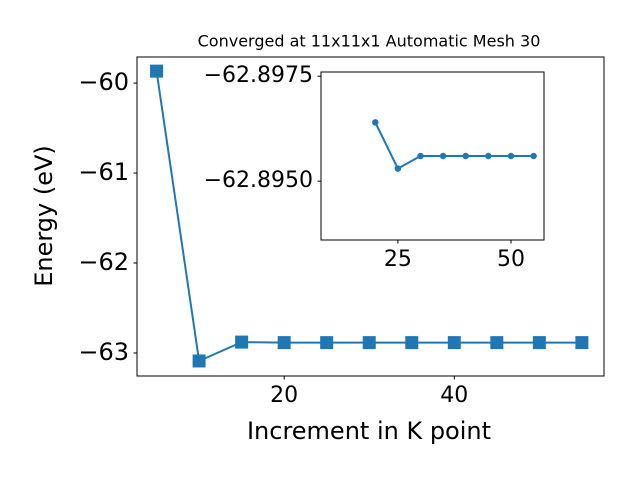 The image size is (640, 480). I want to click on x-tick-label: 20, so click(284, 395).